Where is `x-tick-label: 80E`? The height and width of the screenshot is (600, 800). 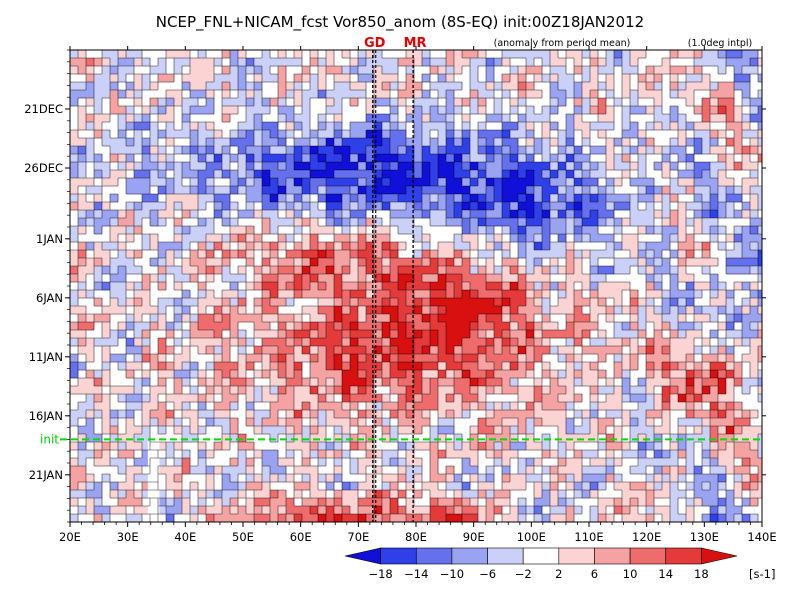 x-tick-label: 80E is located at coordinates (416, 537).